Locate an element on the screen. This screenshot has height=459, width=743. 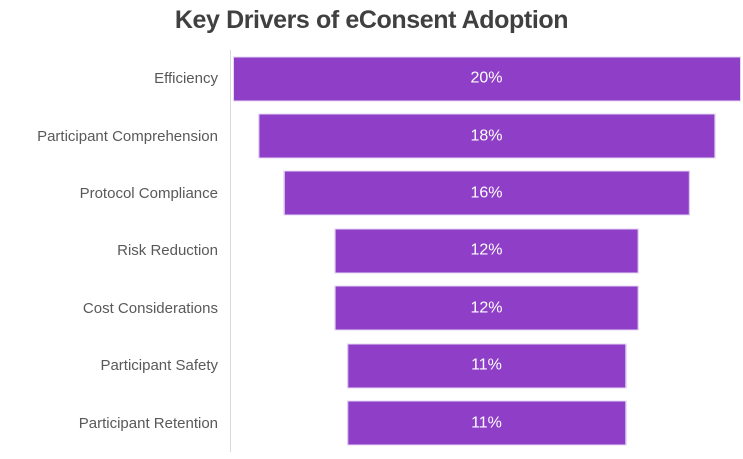
category-label: Risk Reduction is located at coordinates (167, 251).